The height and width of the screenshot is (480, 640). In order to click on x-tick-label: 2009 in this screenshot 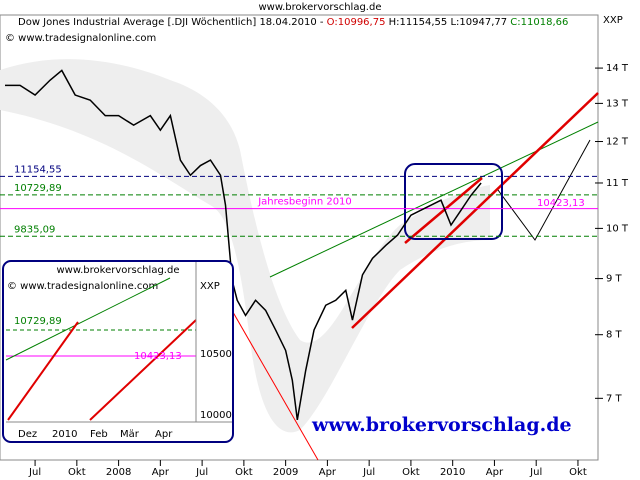, I will do `click(285, 472)`.